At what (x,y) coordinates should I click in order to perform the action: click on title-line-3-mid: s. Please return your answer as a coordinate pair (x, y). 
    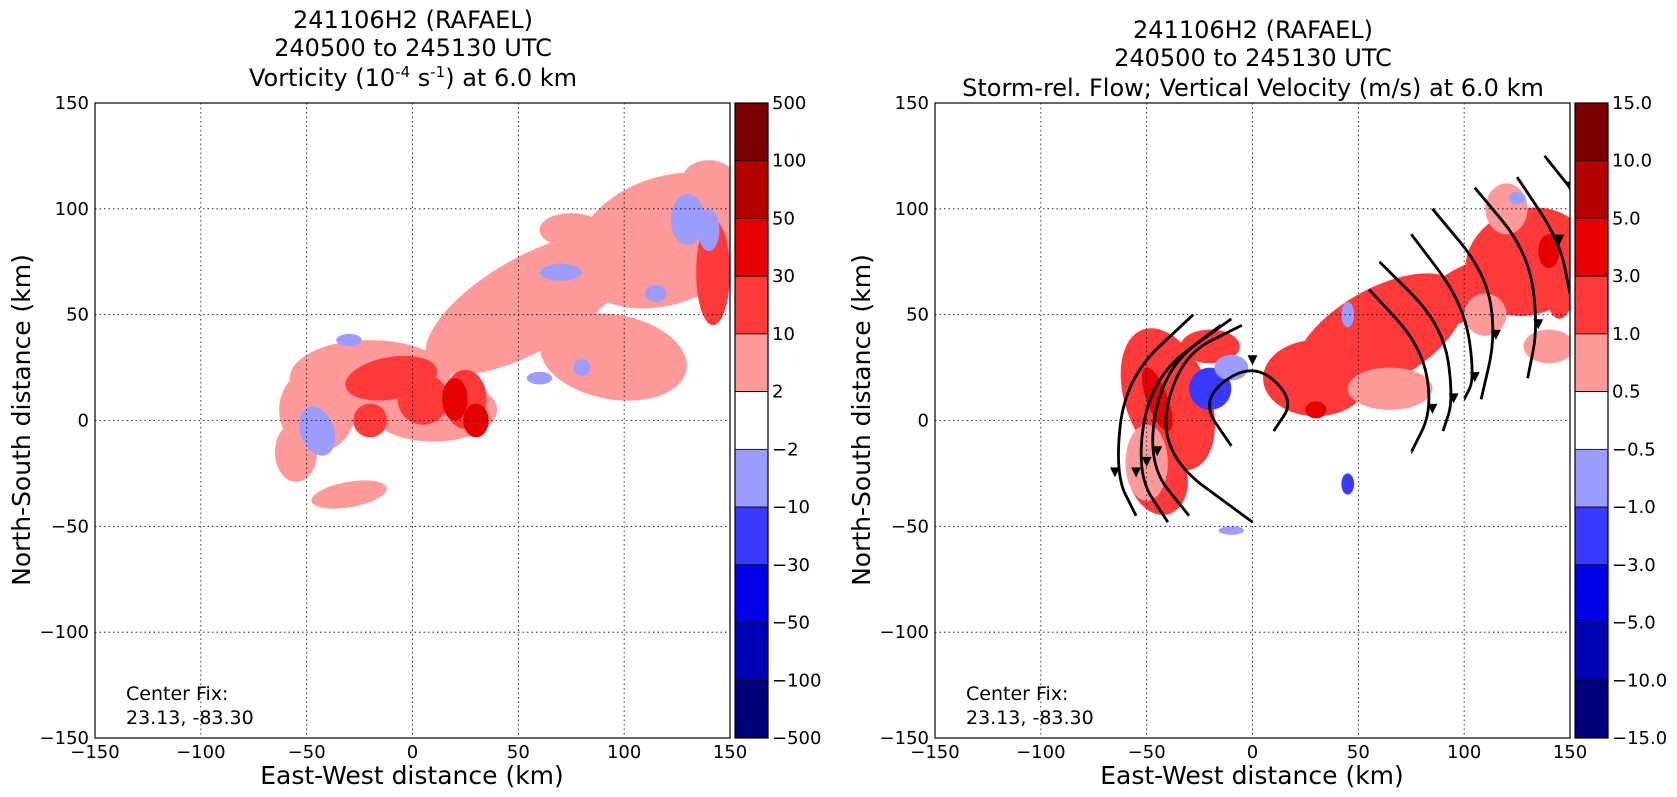
    Looking at the image, I should click on (420, 78).